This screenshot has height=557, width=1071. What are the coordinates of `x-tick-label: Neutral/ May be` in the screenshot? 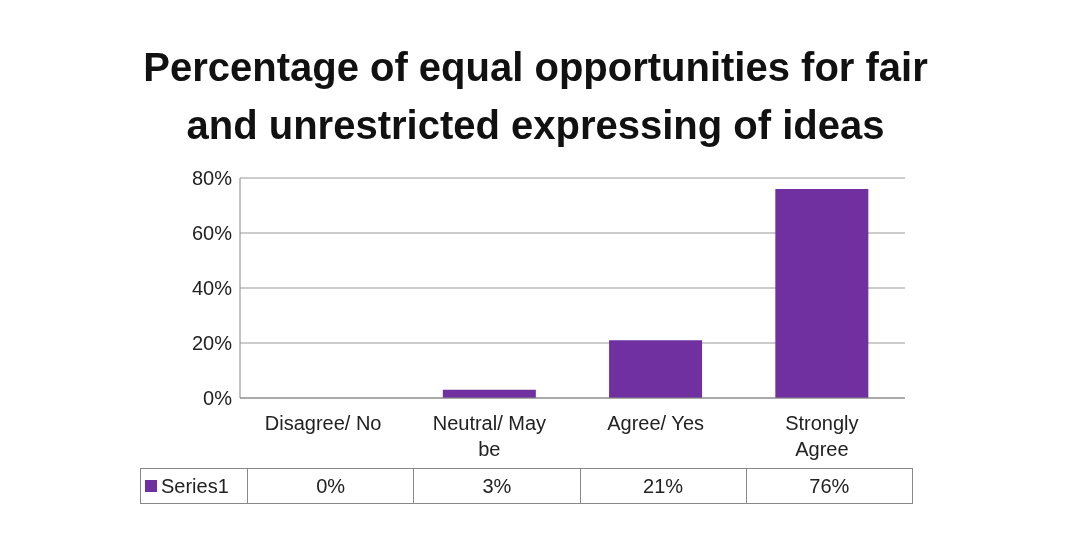 It's located at (489, 436).